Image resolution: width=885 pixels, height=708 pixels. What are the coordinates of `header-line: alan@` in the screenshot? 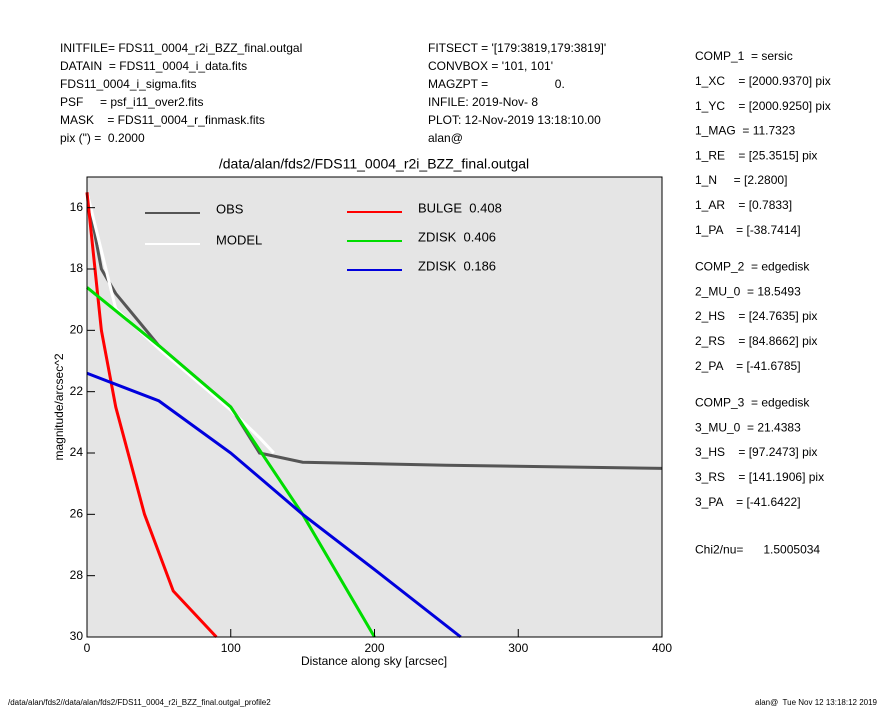 It's located at (445, 138).